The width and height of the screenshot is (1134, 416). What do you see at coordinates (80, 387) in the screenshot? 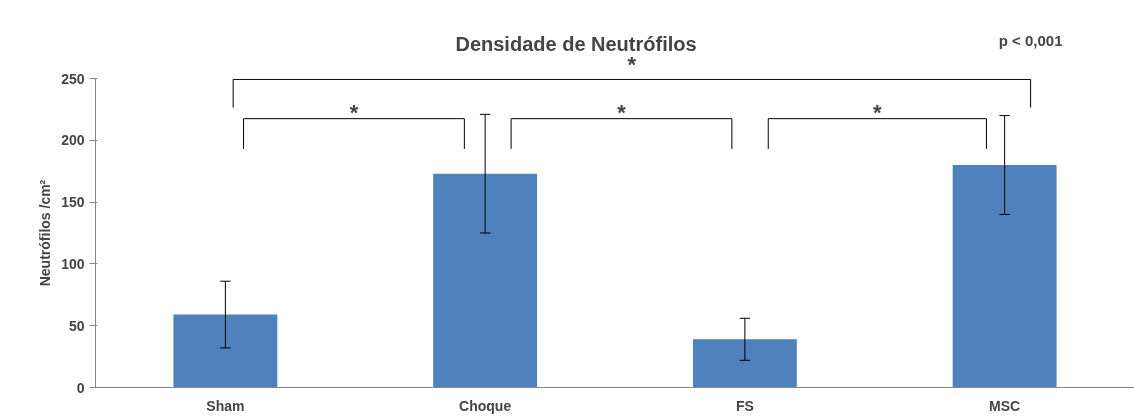
I see `y-tick-label: 0` at bounding box center [80, 387].